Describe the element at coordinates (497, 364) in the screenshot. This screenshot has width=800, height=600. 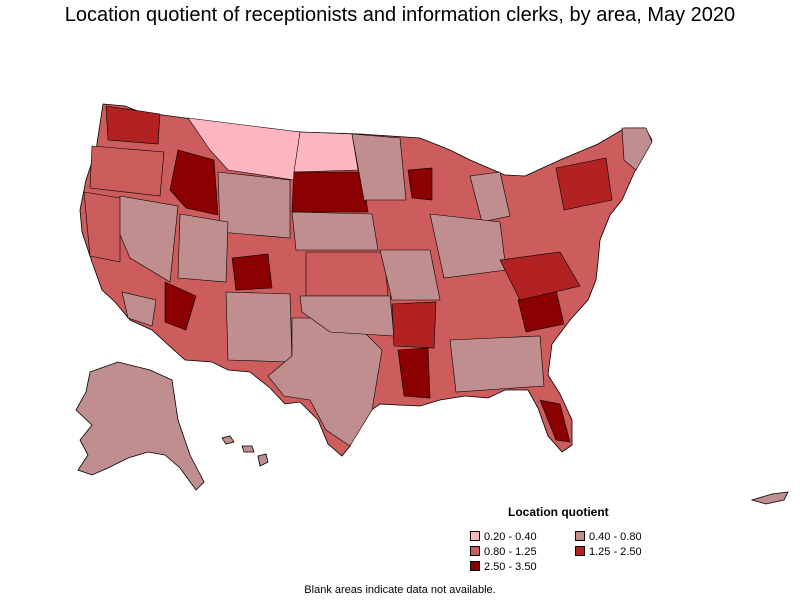
I see `southern-alabama-georgia-area` at that location.